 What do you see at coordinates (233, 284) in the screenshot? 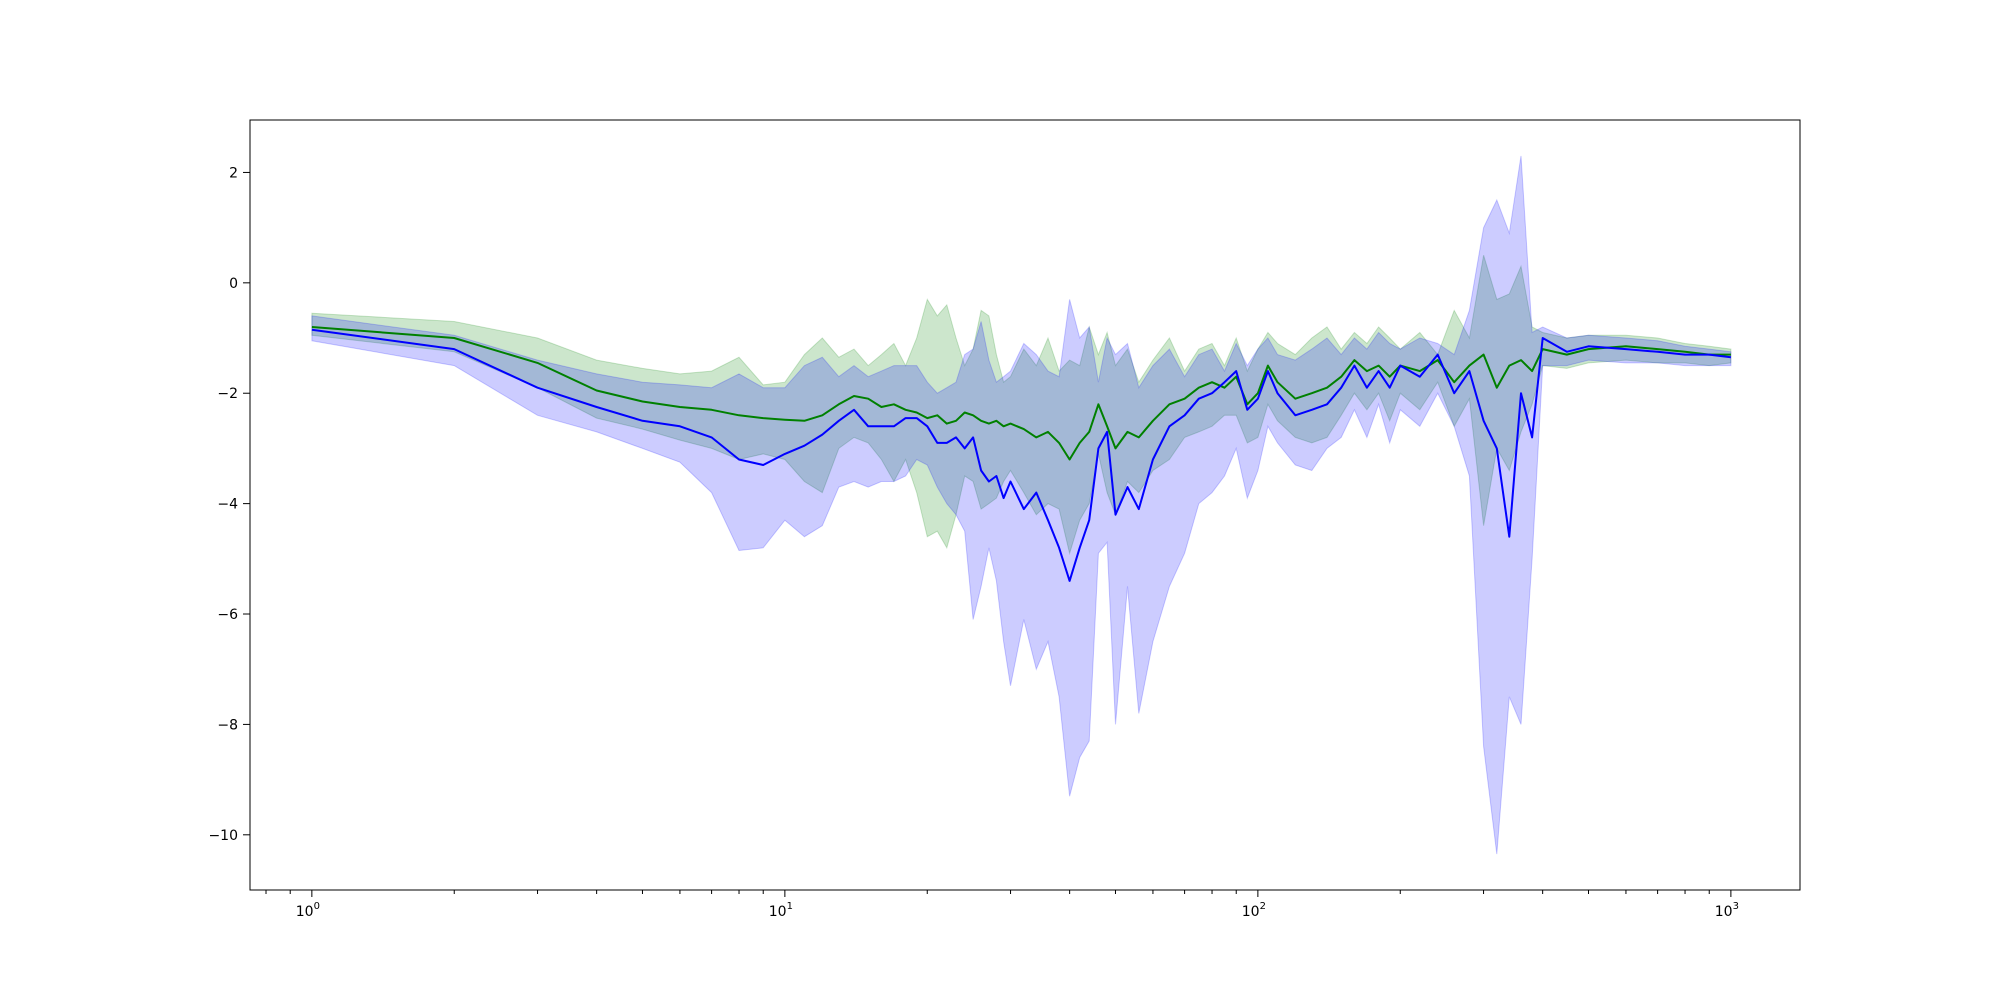
I see `y-tick-label: 0` at bounding box center [233, 284].